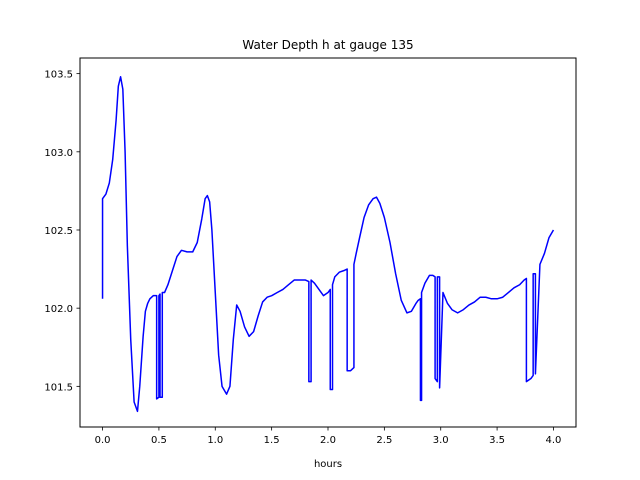  I want to click on y-tick-label: 102.5, so click(58, 231).